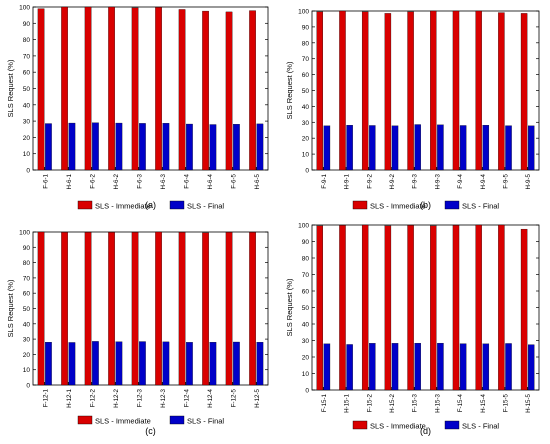  Describe the element at coordinates (163, 397) in the screenshot. I see `x-tick-label: H-12-3` at that location.